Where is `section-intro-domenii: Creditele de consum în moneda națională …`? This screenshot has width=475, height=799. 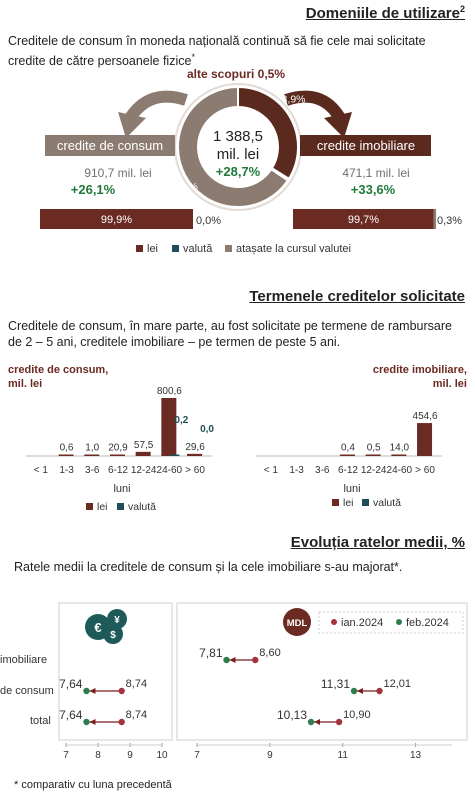 section-intro-domenii: Creditele de consum în moneda națională … is located at coordinates (217, 51).